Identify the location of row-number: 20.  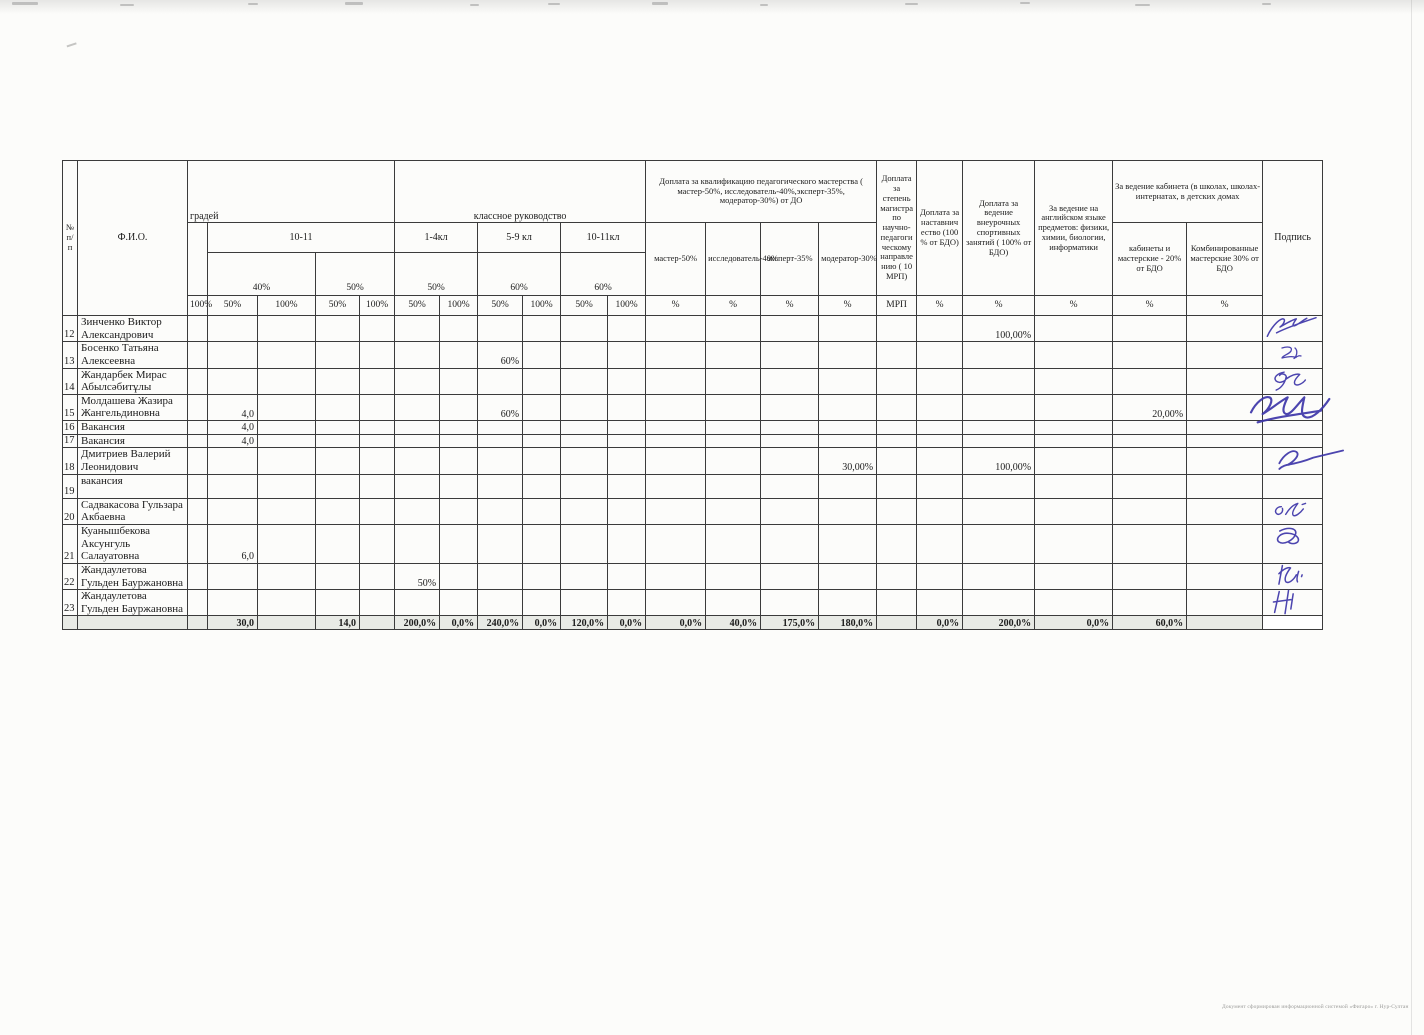
(70, 511).